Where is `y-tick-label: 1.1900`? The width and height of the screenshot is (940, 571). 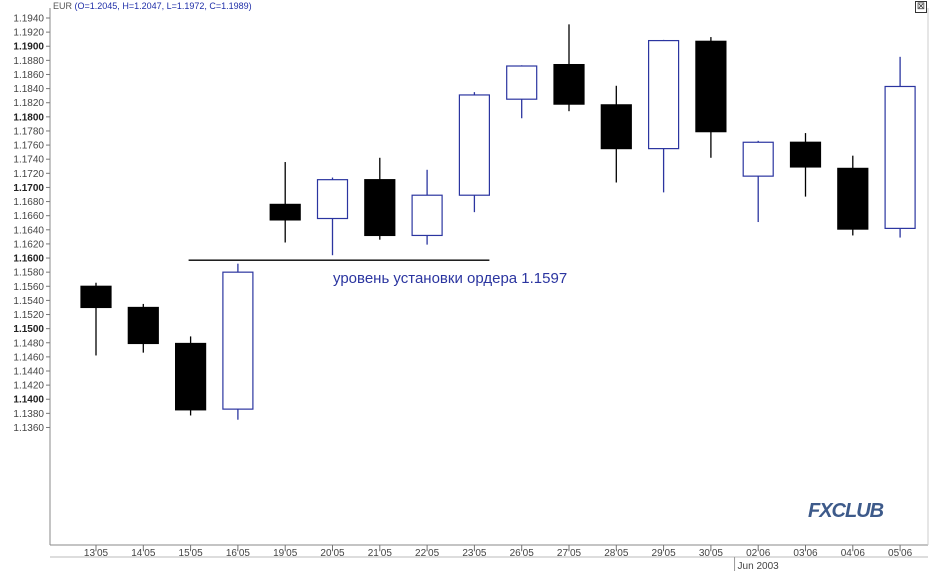
y-tick-label: 1.1900 is located at coordinates (28, 47).